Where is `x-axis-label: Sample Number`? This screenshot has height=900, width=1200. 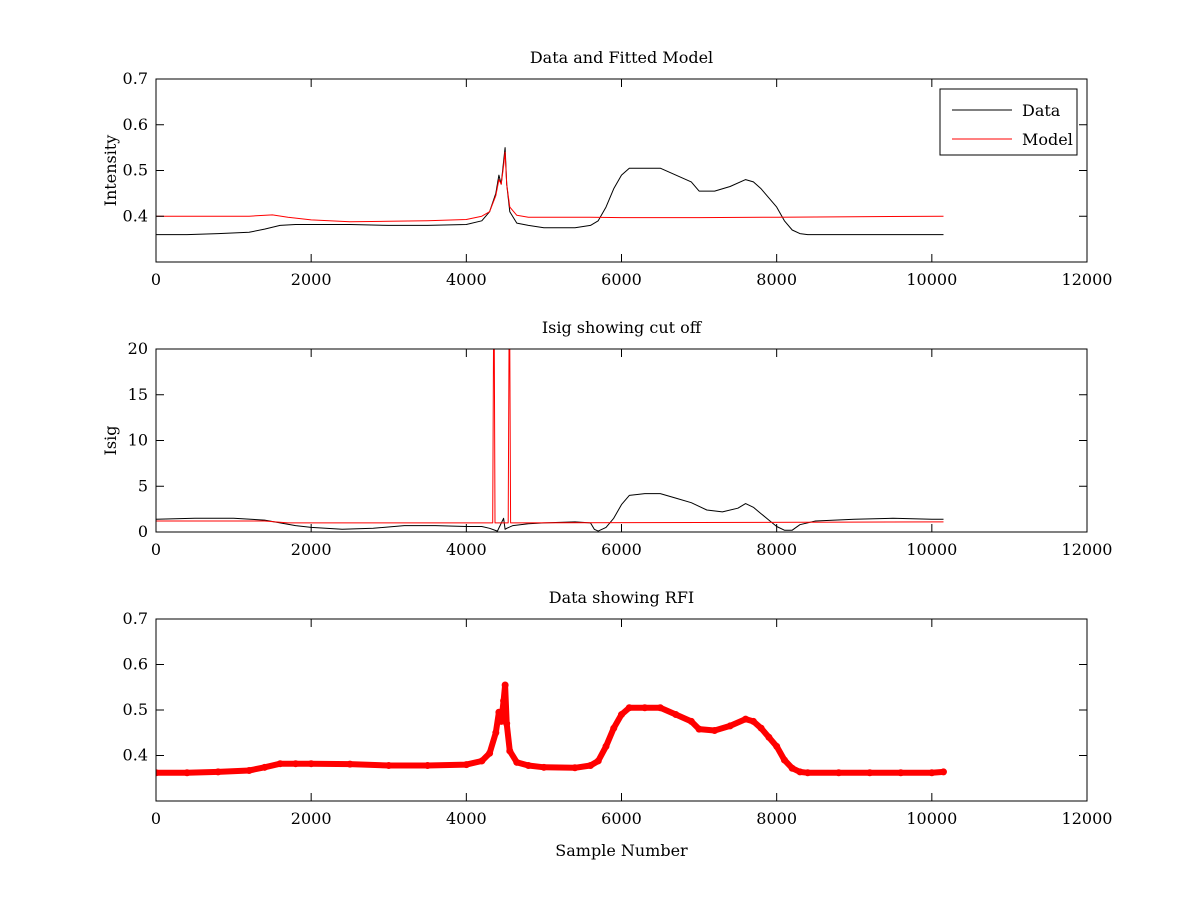 x-axis-label: Sample Number is located at coordinates (621, 850).